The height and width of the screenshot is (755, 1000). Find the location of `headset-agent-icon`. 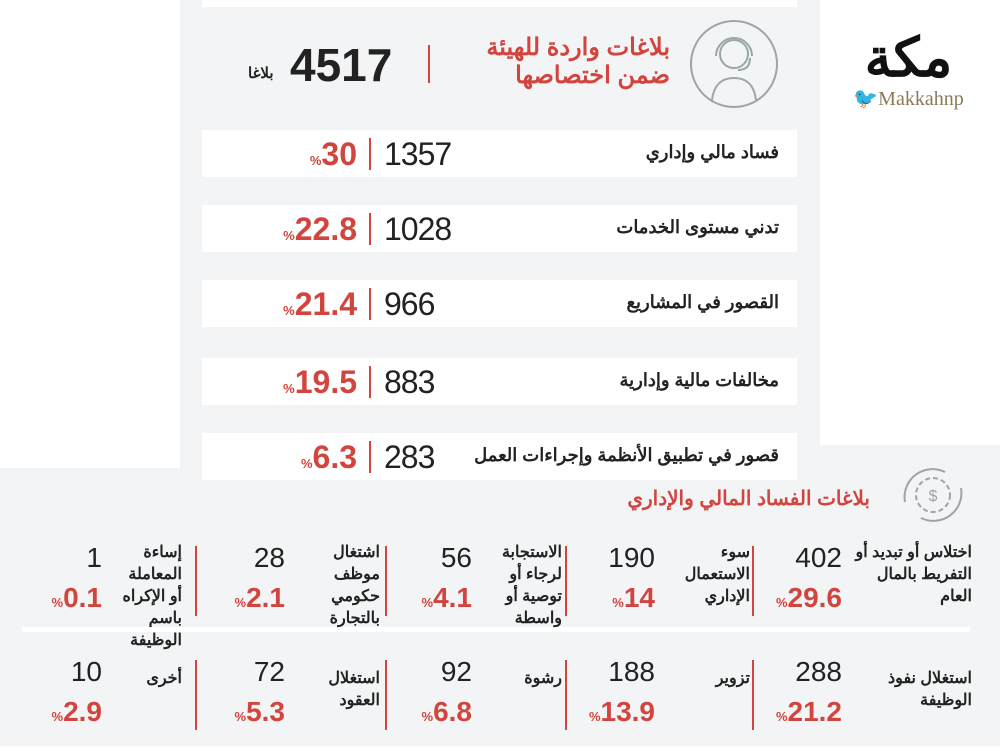

headset-agent-icon is located at coordinates (734, 64).